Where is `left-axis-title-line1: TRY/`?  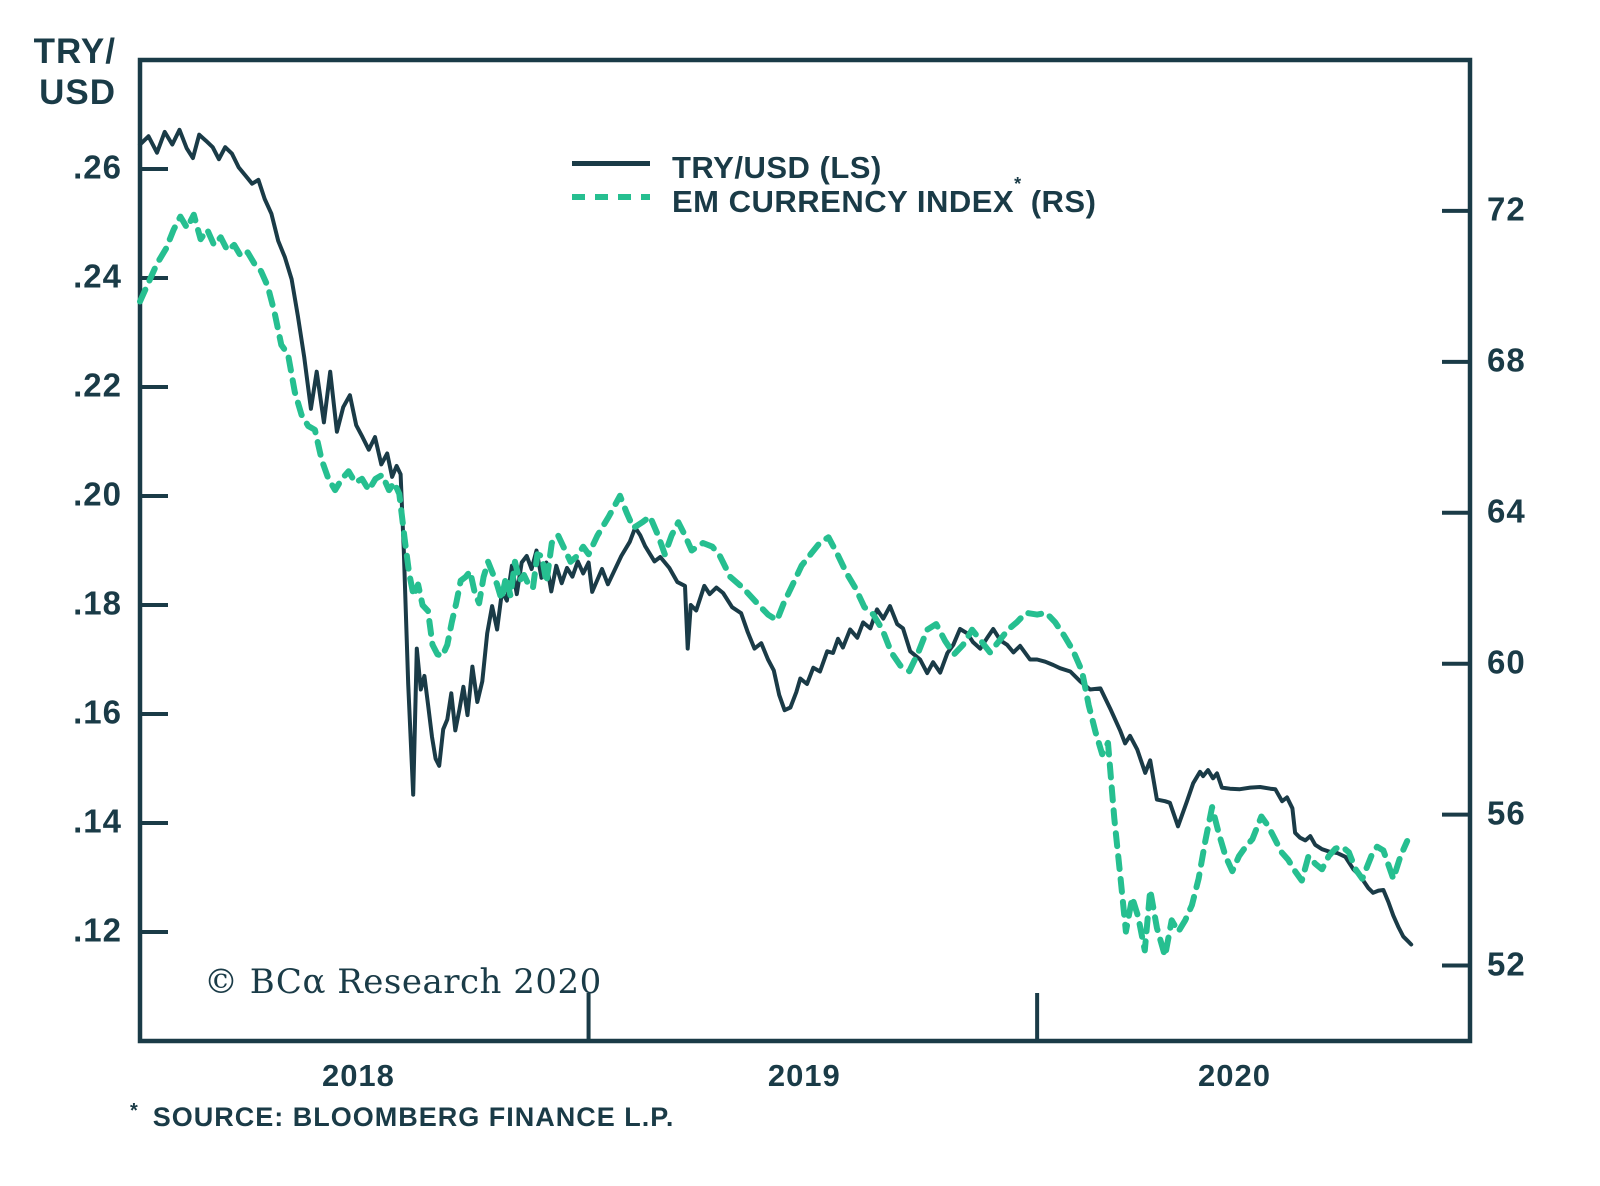 left-axis-title-line1: TRY/ is located at coordinates (74, 51).